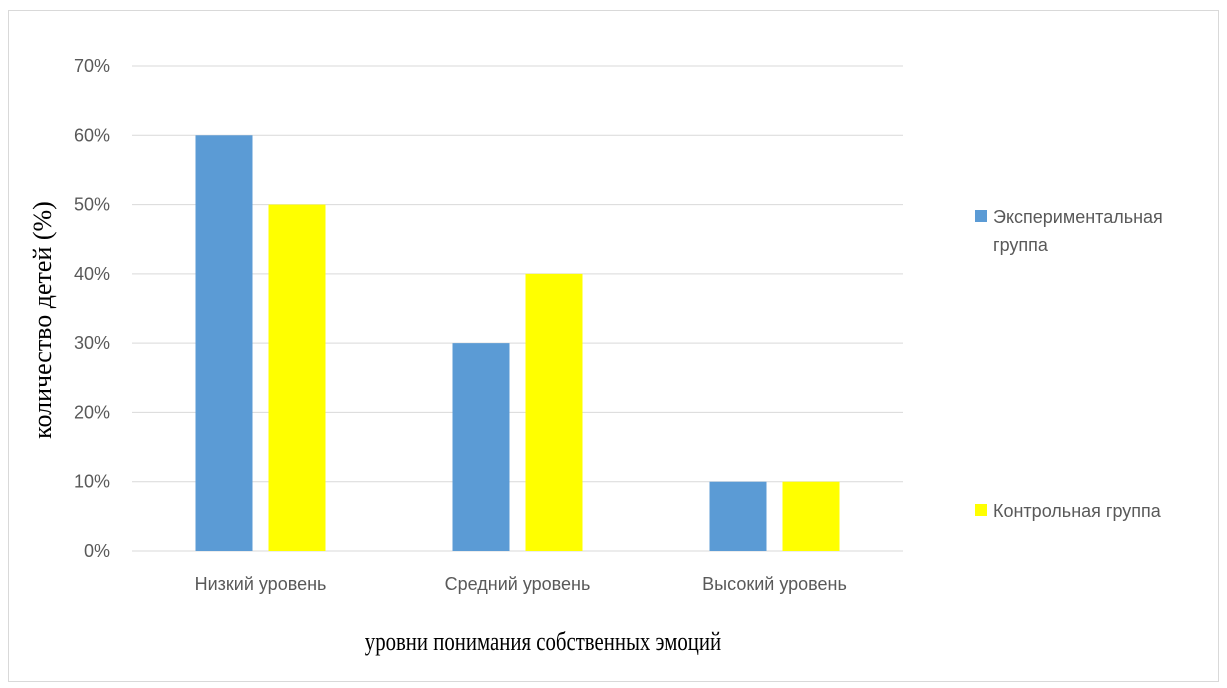 Image resolution: width=1227 pixels, height=688 pixels. What do you see at coordinates (774, 584) in the screenshot?
I see `x-category-label: Высокий уровень` at bounding box center [774, 584].